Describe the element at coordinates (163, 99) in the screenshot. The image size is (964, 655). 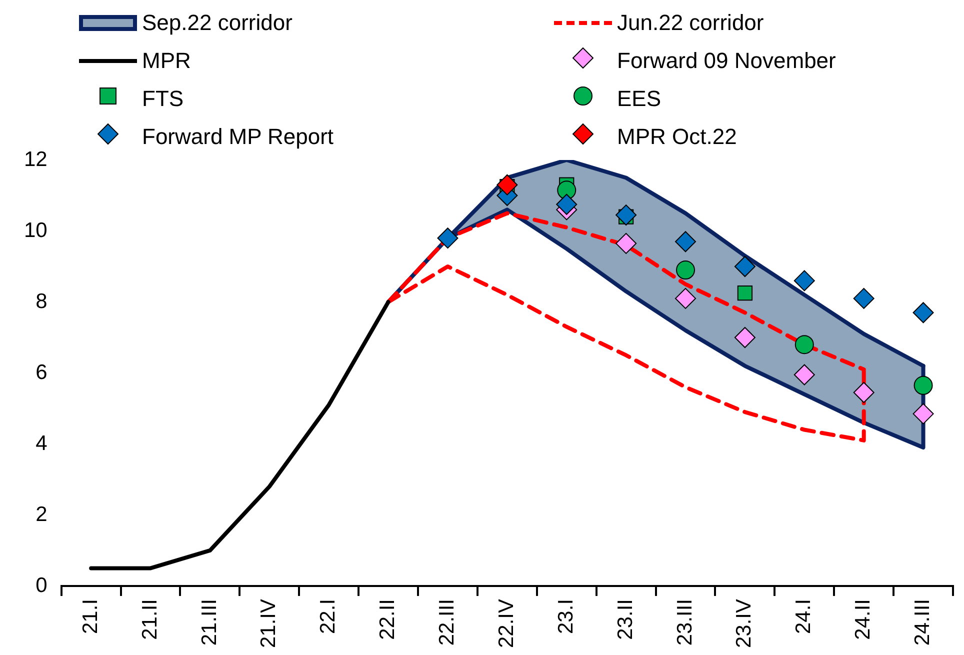
I see `legend-label: FTS` at that location.